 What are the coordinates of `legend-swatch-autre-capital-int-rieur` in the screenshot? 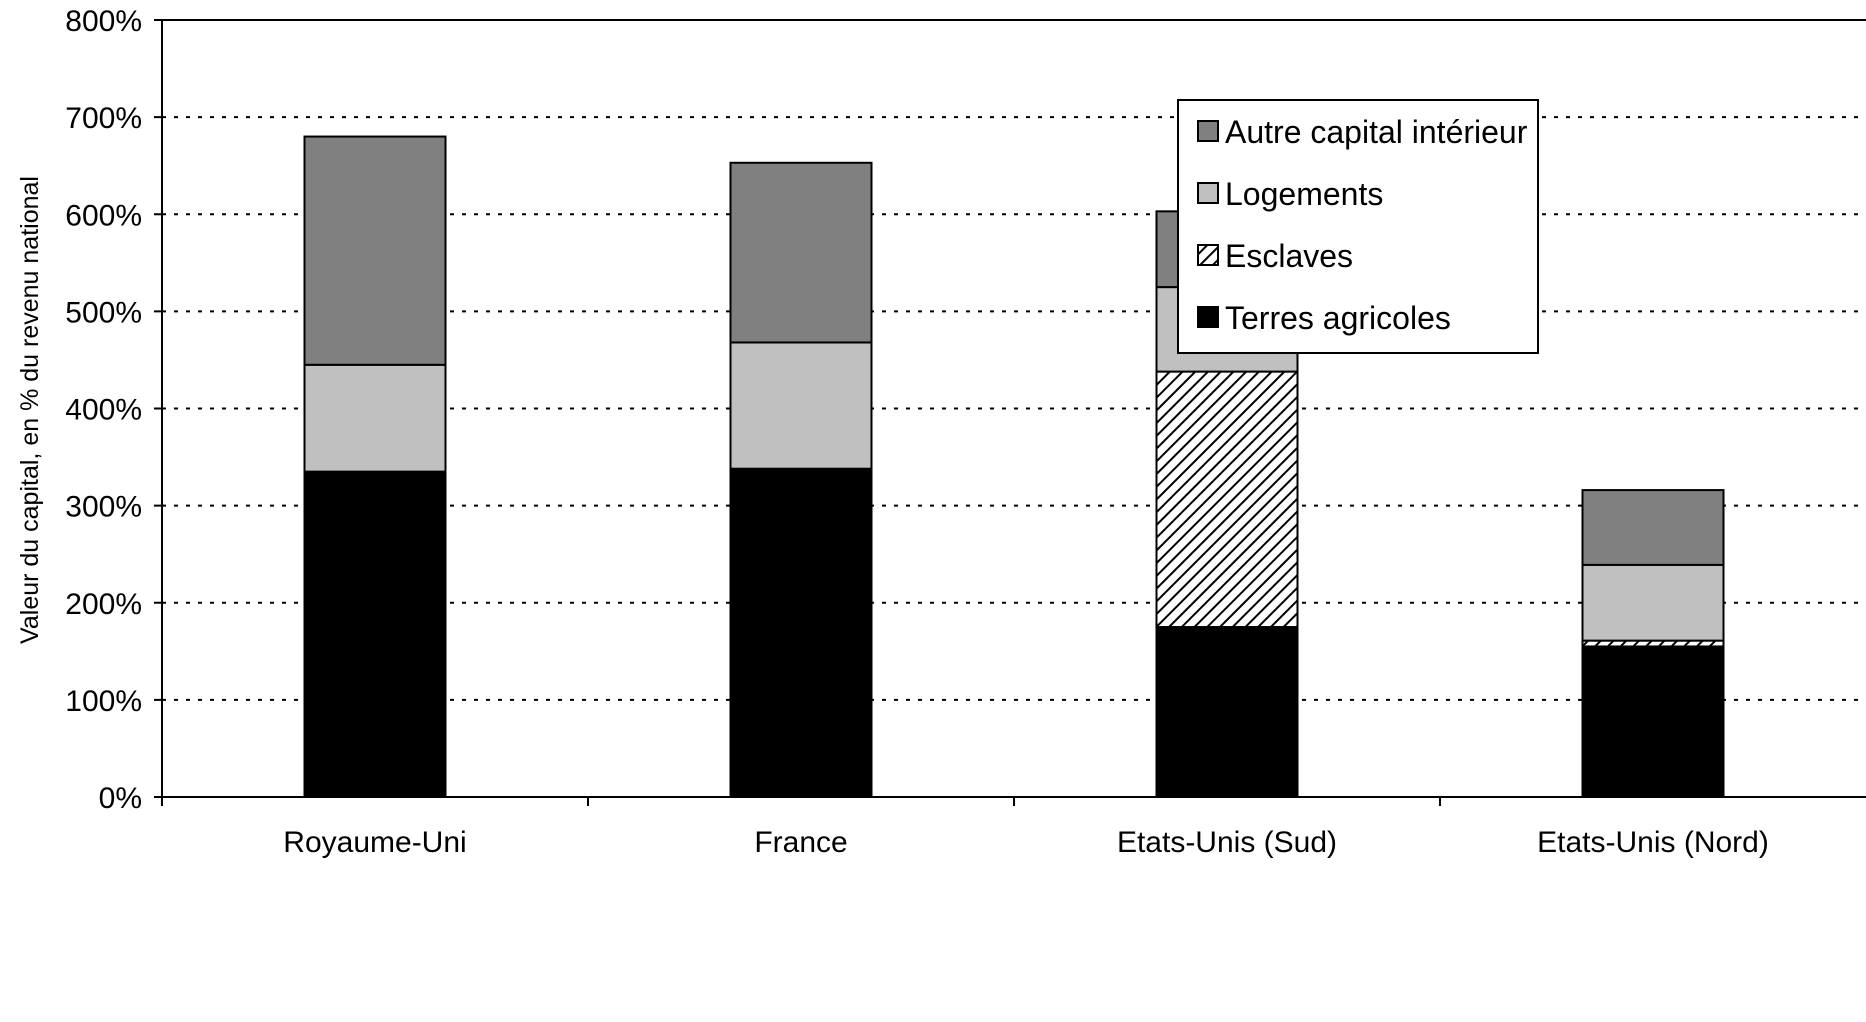 It's located at (1208, 131).